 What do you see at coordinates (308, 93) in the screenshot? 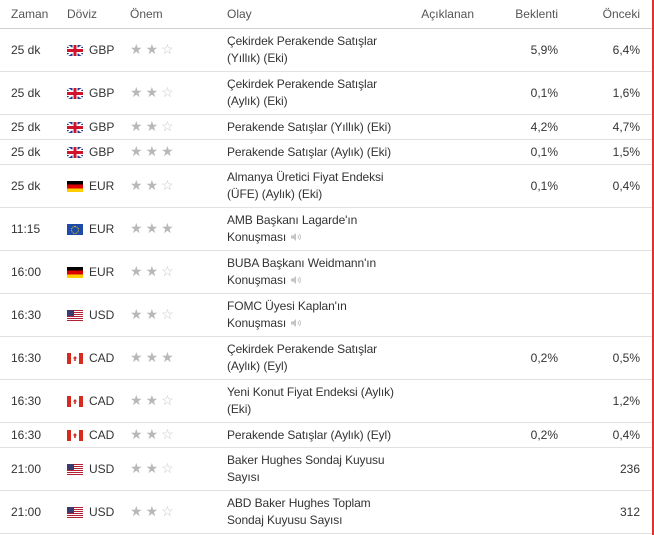
I see `event-name: Çekirdek Perakende Satışlar (Aylık) (Eki)` at bounding box center [308, 93].